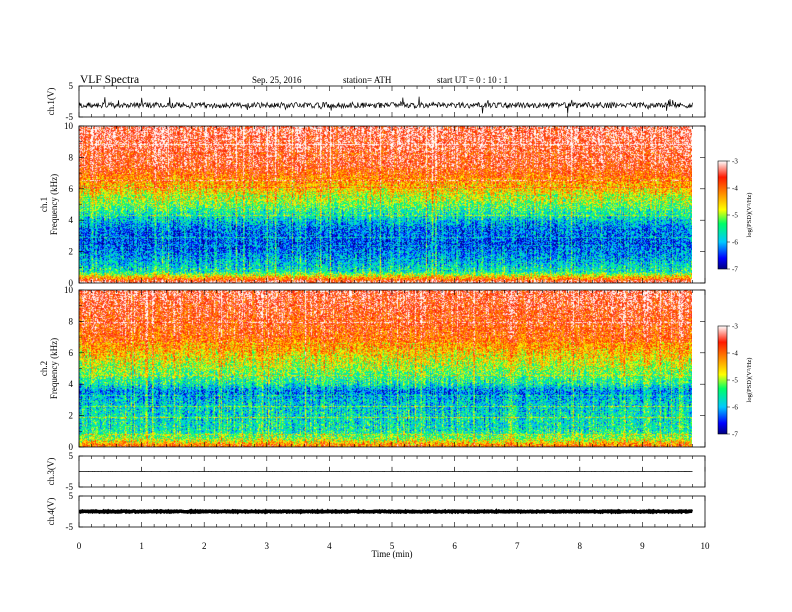 The height and width of the screenshot is (612, 792). I want to click on ch1-spectrogram-colorbar-label: log(PSD)(V²/Hz), so click(749, 215).